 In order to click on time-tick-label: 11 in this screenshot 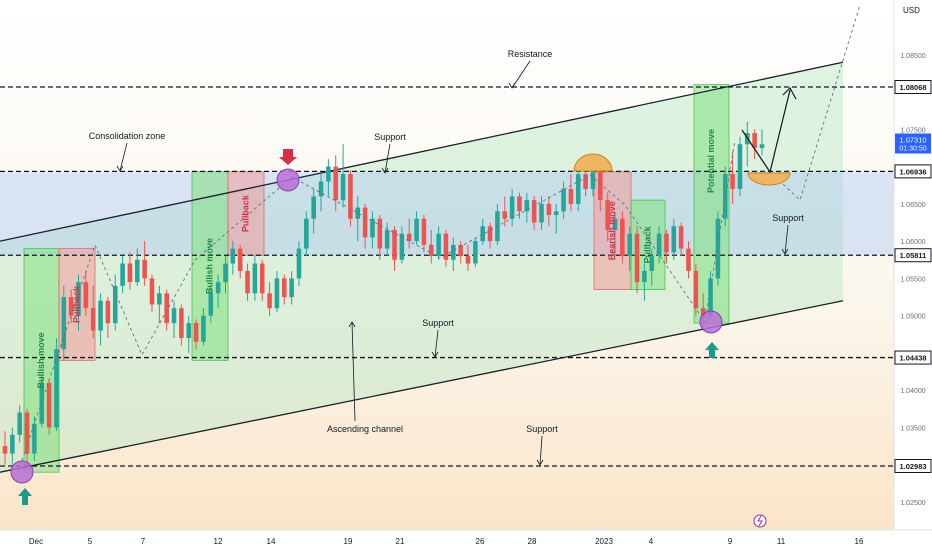, I will do `click(781, 541)`.